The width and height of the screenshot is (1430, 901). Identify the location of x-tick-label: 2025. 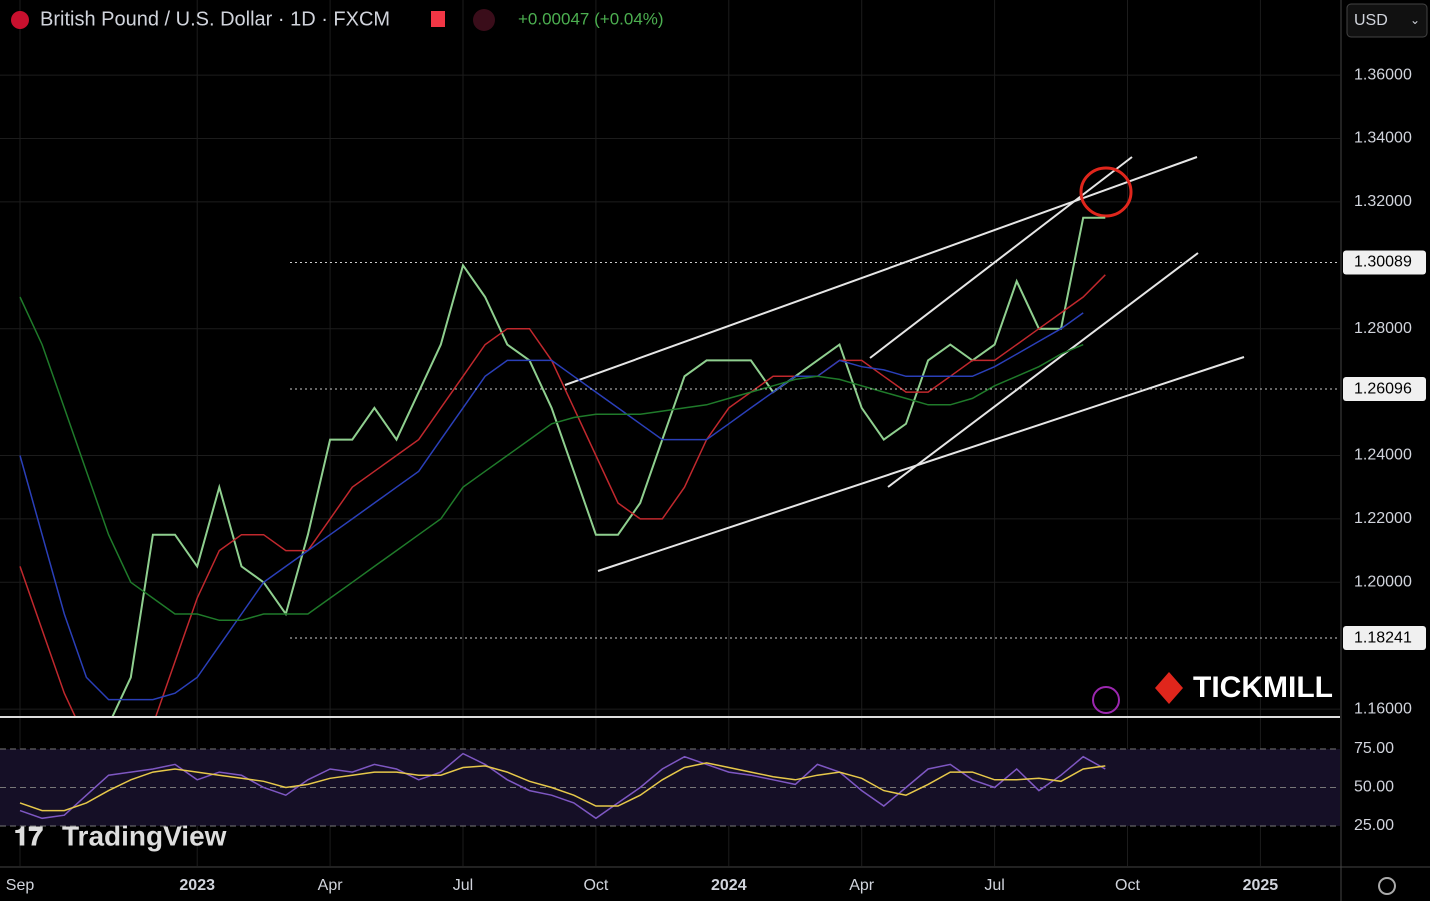
(1261, 885).